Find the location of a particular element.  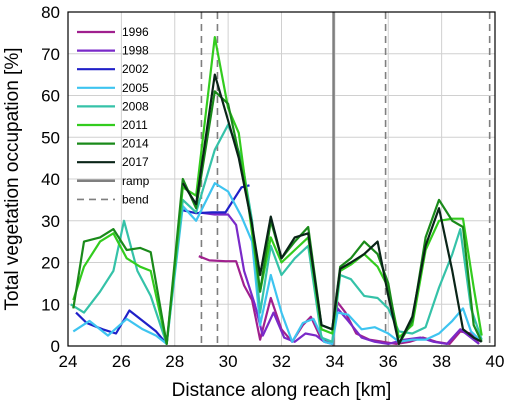

x-tick-label: 24 is located at coordinates (68, 361).